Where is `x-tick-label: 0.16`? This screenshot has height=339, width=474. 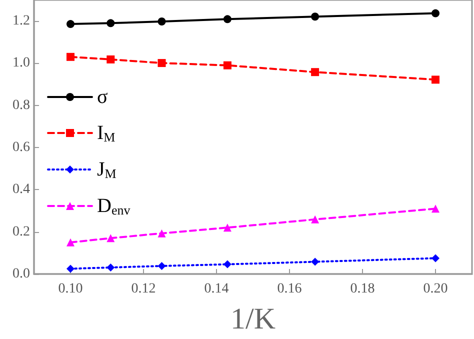
x-tick-label: 0.16 is located at coordinates (289, 289).